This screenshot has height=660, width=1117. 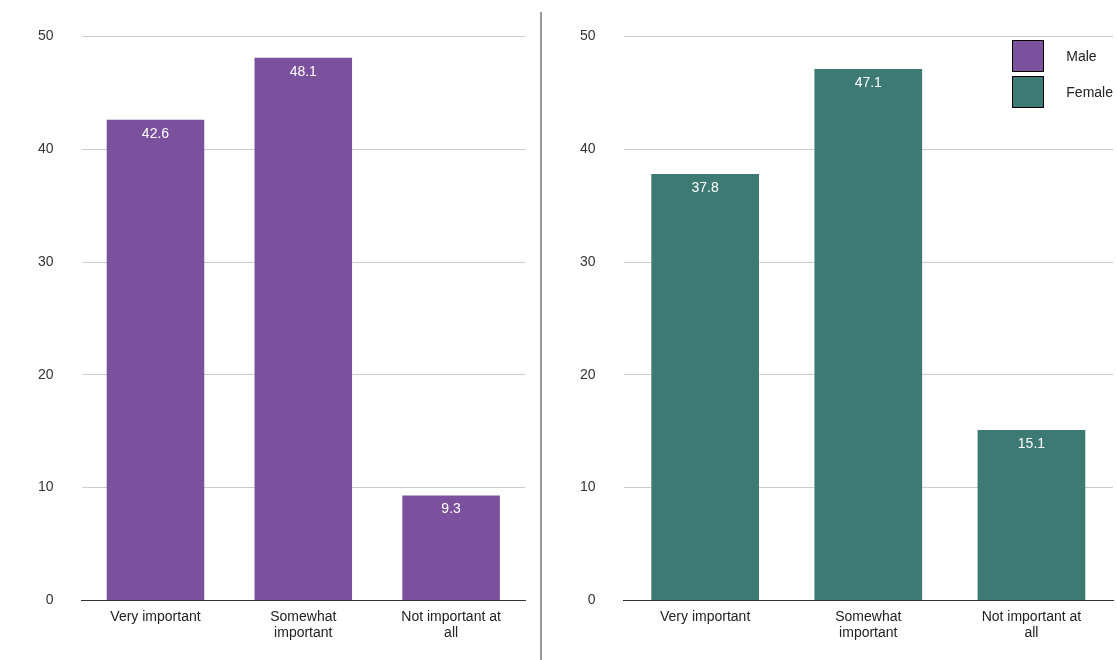 I want to click on data-label: 48.1, so click(x=303, y=70).